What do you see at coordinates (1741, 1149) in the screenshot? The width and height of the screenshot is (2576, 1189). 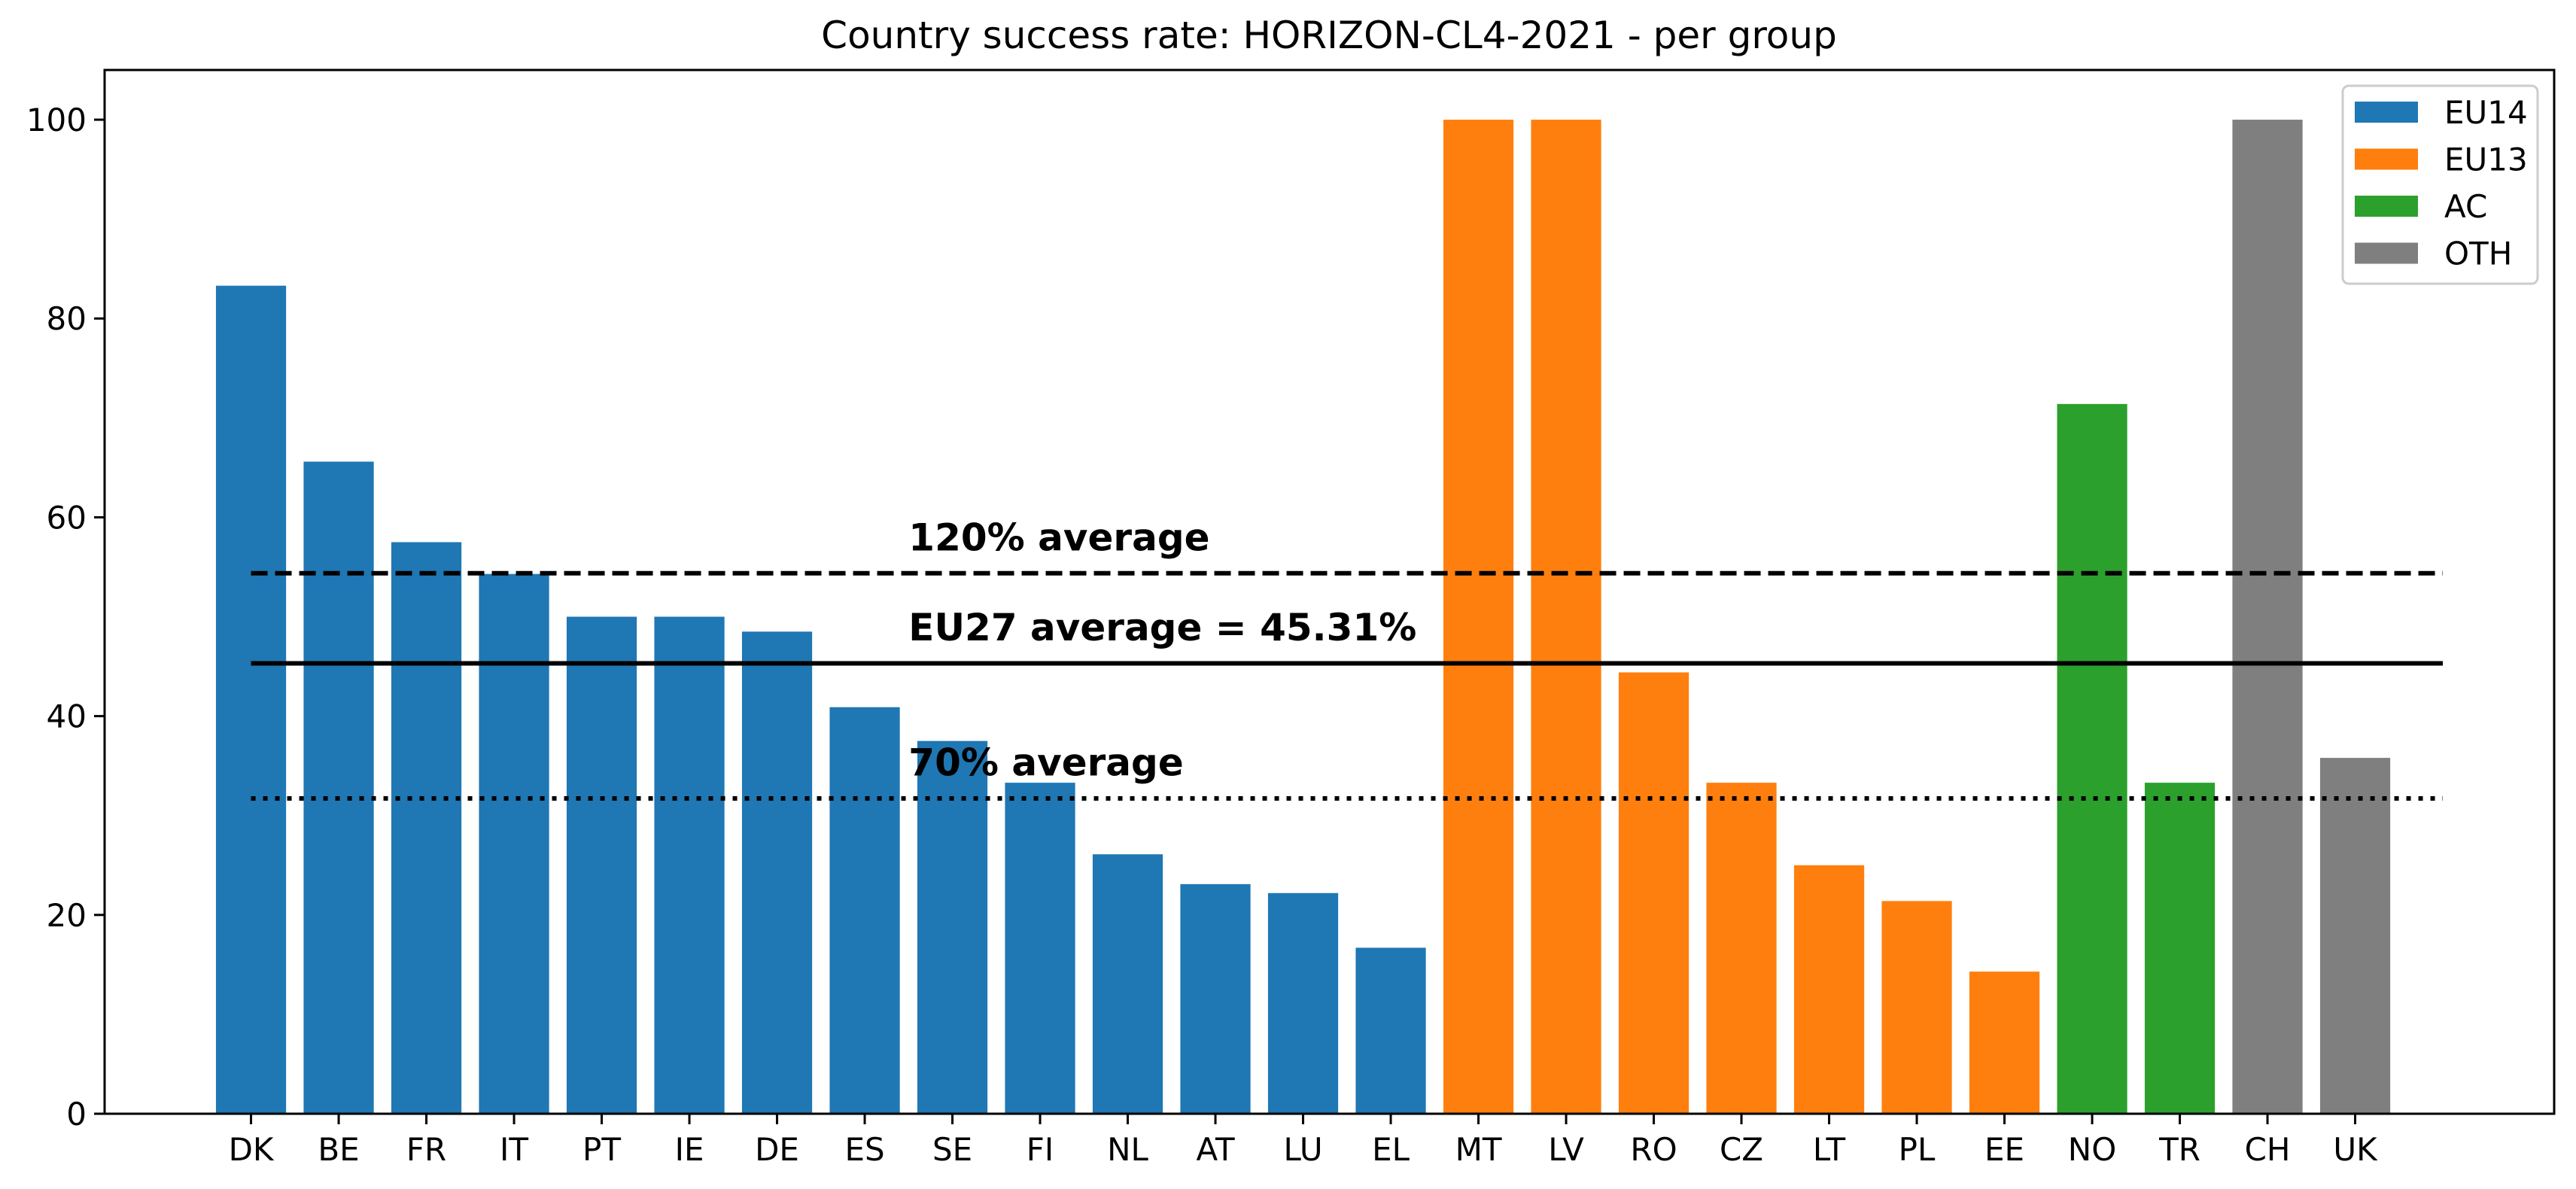 I see `x-tick-label: CZ` at bounding box center [1741, 1149].